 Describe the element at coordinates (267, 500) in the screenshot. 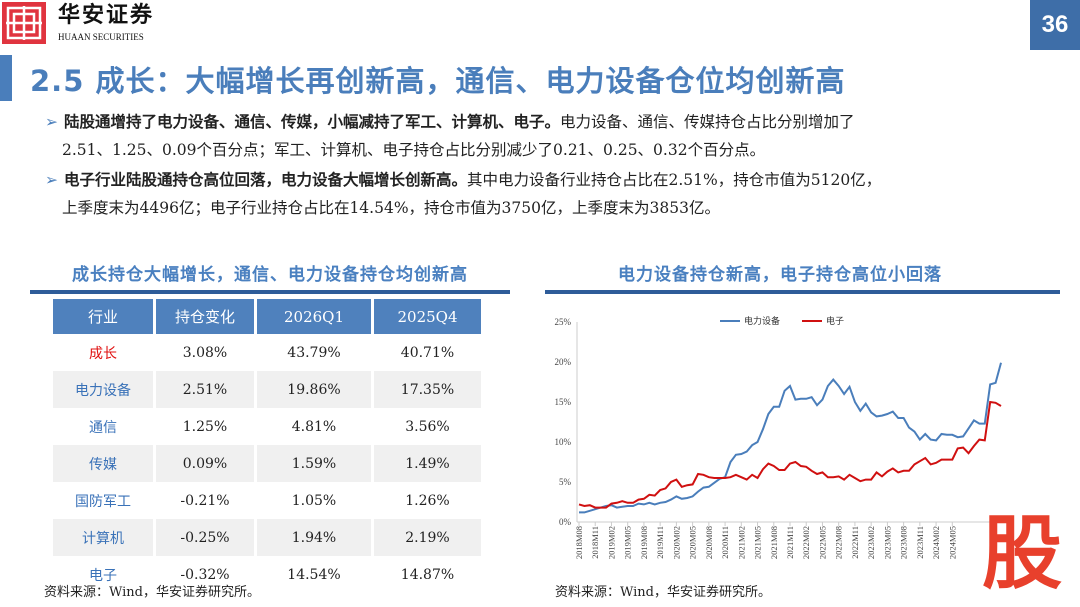

I see `table-row: 国防军工 -0.21% 1.05% 1.26%` at that location.